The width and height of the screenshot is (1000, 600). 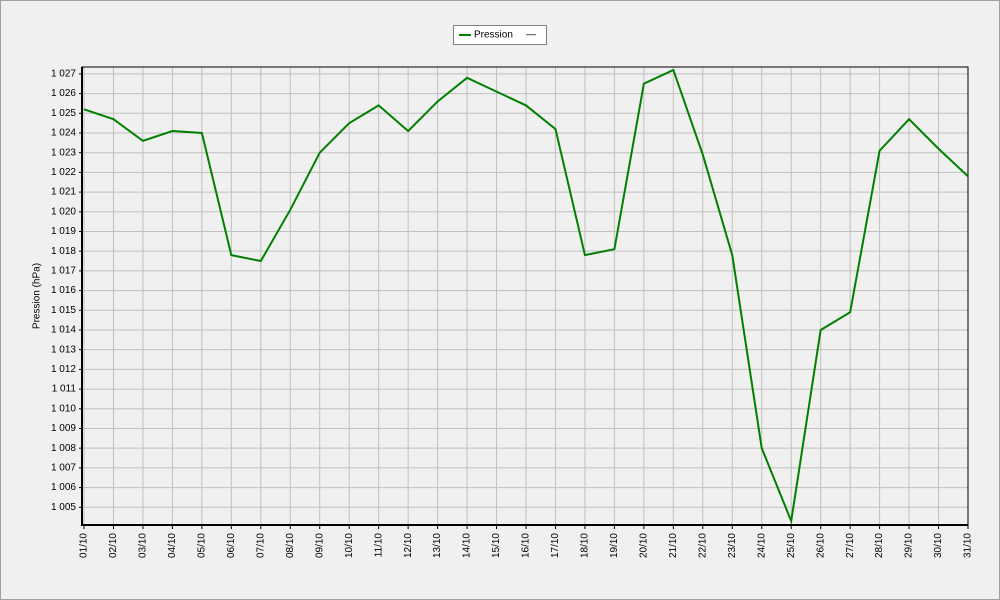 I want to click on y-tick-label: 1 010, so click(x=63, y=408).